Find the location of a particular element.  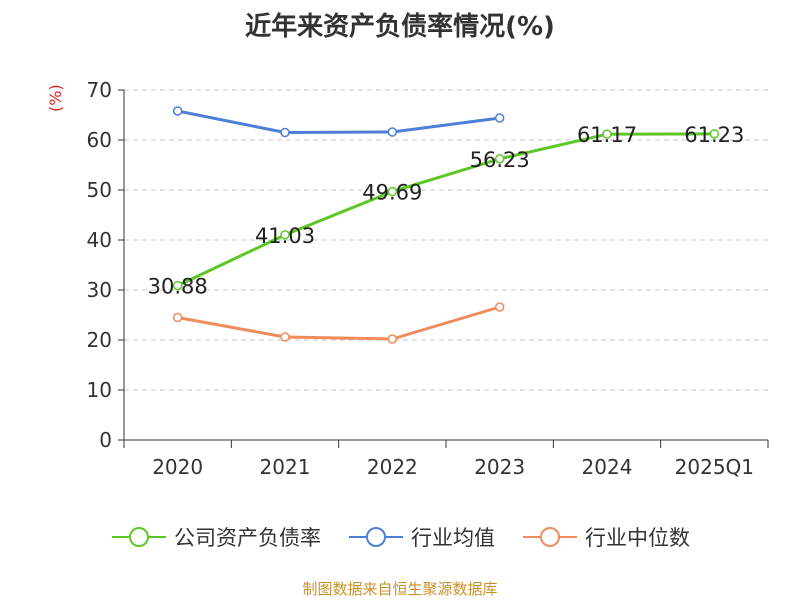

legend-item-industry-mean: 行业均值 is located at coordinates (421, 537).